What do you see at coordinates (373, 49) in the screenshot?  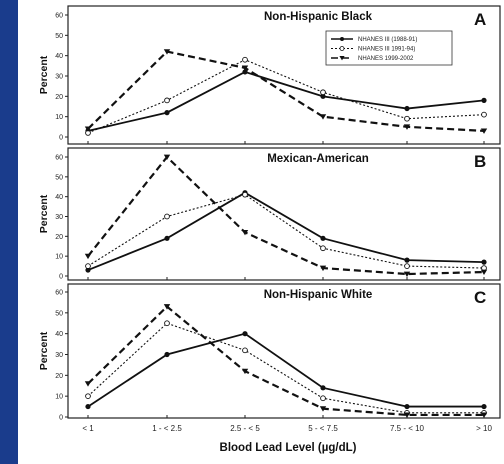 I see `legend-entry: NHANES III 1991-94)` at bounding box center [373, 49].